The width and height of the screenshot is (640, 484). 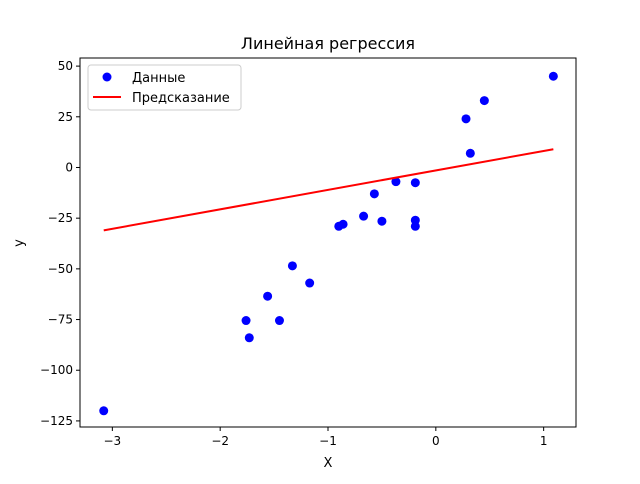 I want to click on y-tick-label: 25, so click(x=65, y=117).